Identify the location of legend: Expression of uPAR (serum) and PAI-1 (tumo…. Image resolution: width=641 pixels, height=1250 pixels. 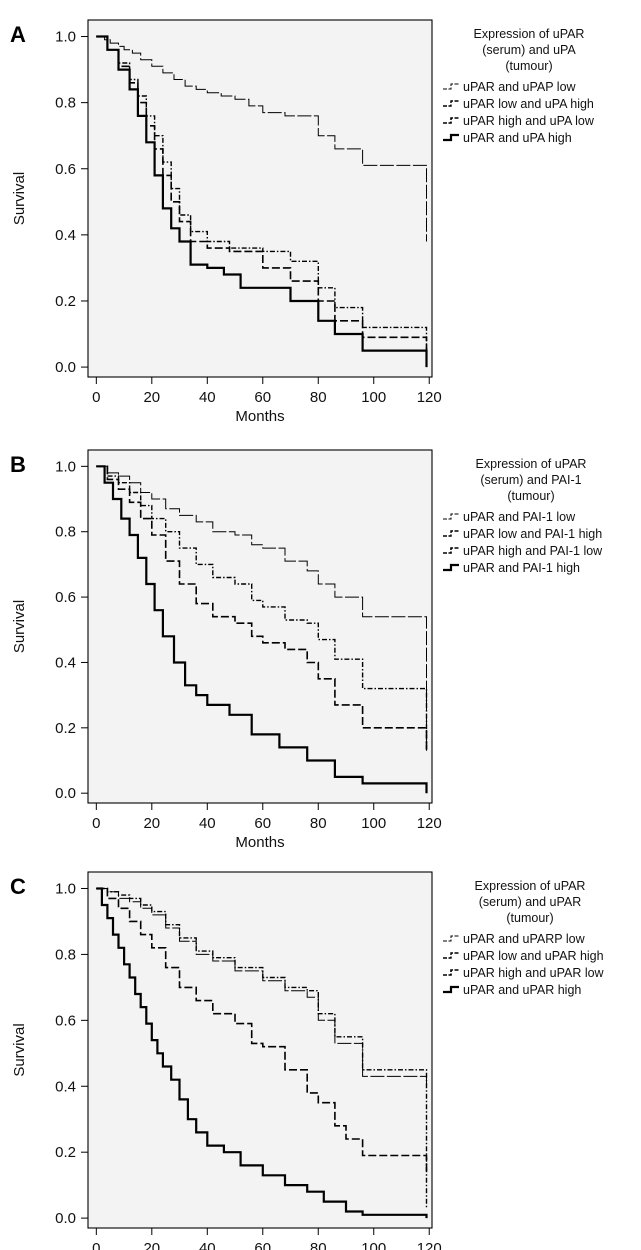
(523, 516).